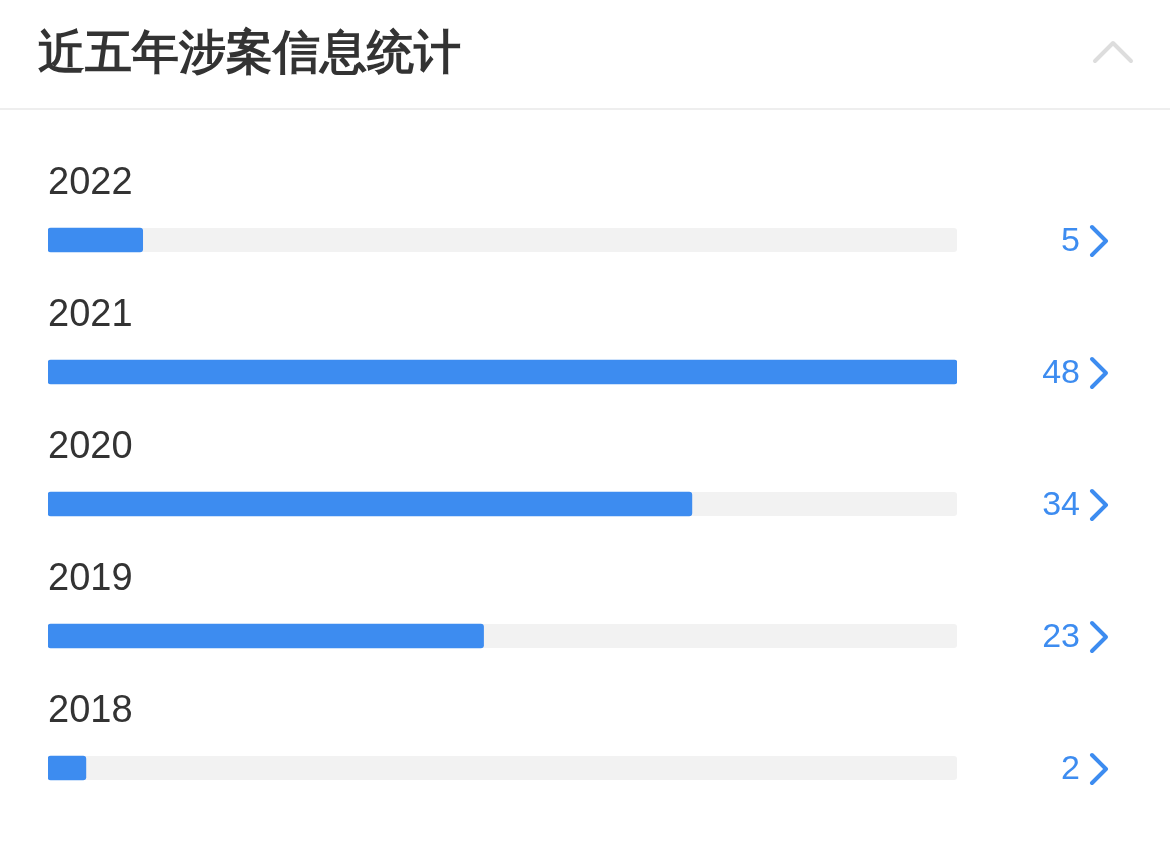  Describe the element at coordinates (90, 313) in the screenshot. I see `y-tick-label: 2021` at that location.